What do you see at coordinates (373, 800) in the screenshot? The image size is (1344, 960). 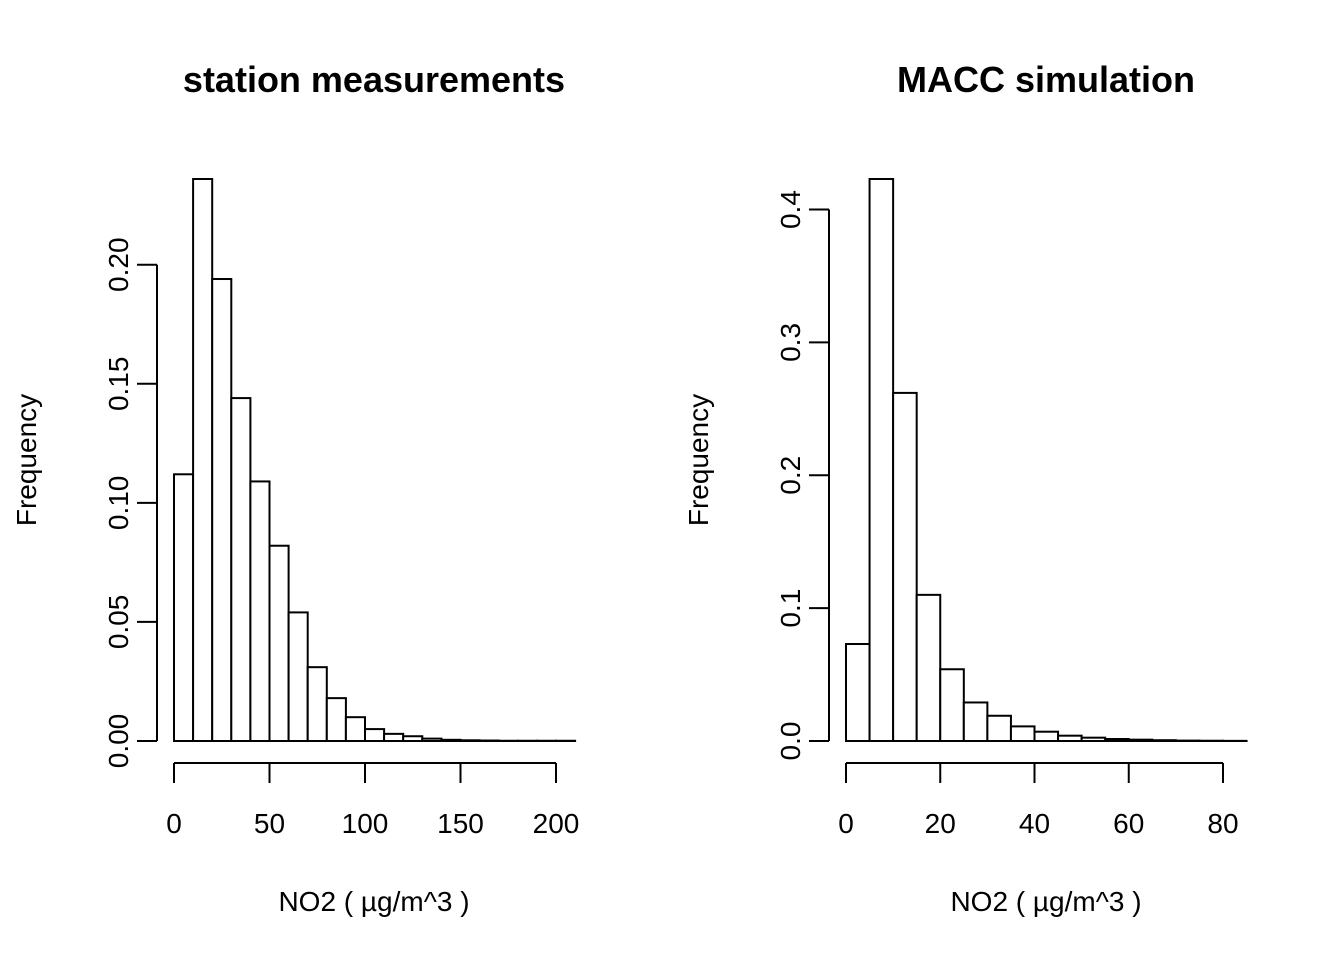 I see `x-axis: 0 50 100 150 200` at bounding box center [373, 800].